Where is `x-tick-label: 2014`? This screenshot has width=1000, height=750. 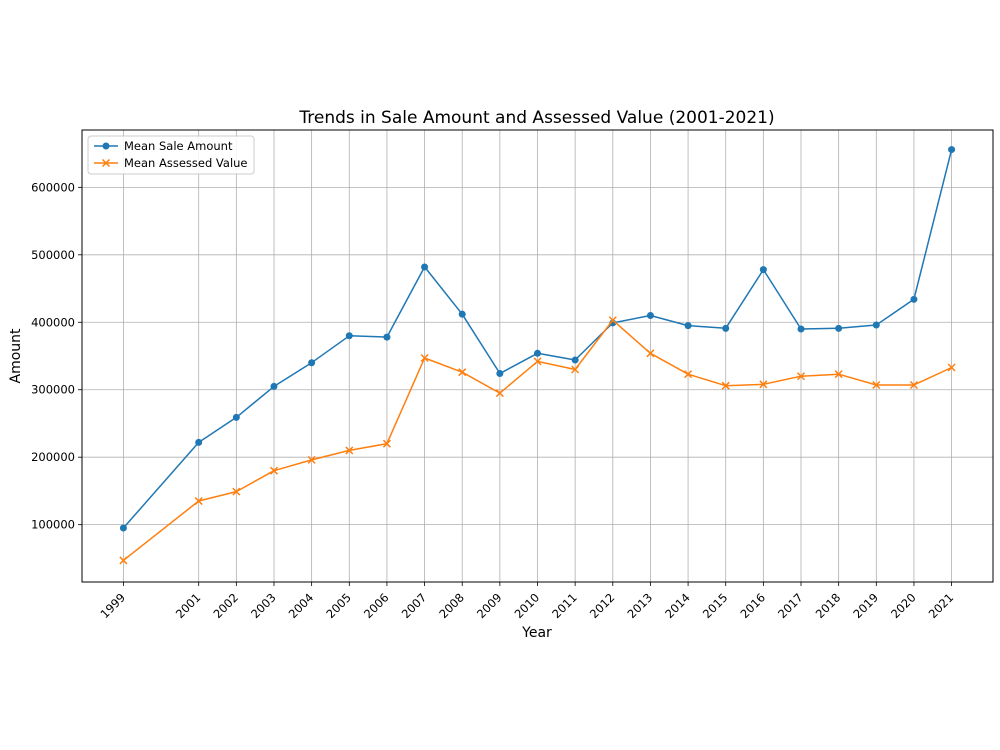 x-tick-label: 2014 is located at coordinates (677, 605).